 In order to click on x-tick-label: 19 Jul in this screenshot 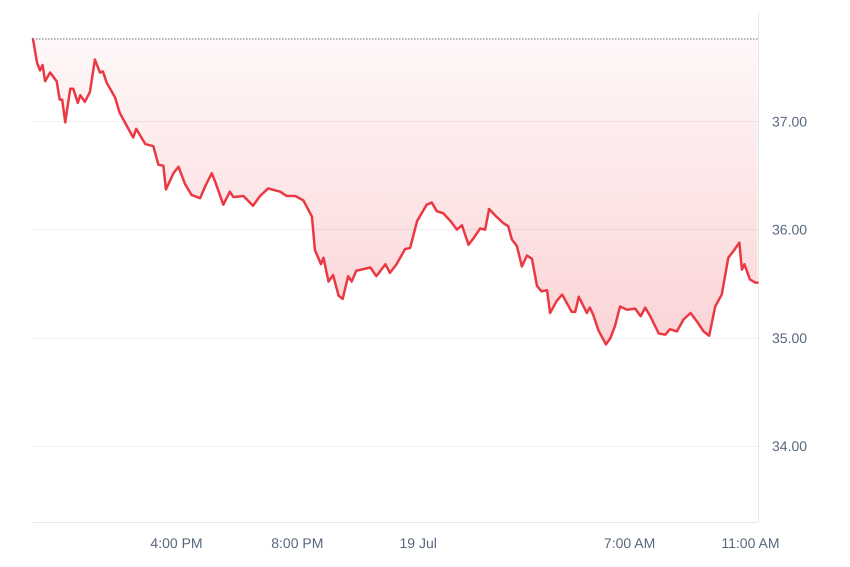, I will do `click(418, 543)`.